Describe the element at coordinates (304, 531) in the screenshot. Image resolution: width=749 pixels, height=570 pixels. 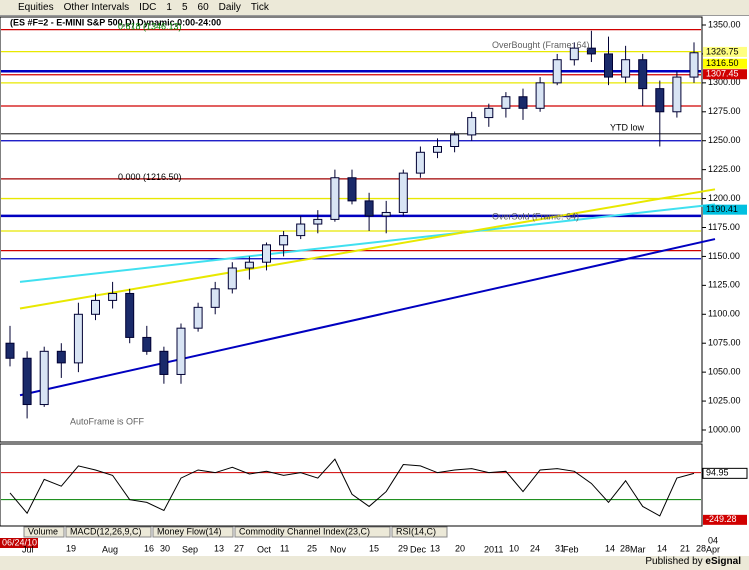
I see `tab-label: Commodity Channel Index(23,C)` at that location.